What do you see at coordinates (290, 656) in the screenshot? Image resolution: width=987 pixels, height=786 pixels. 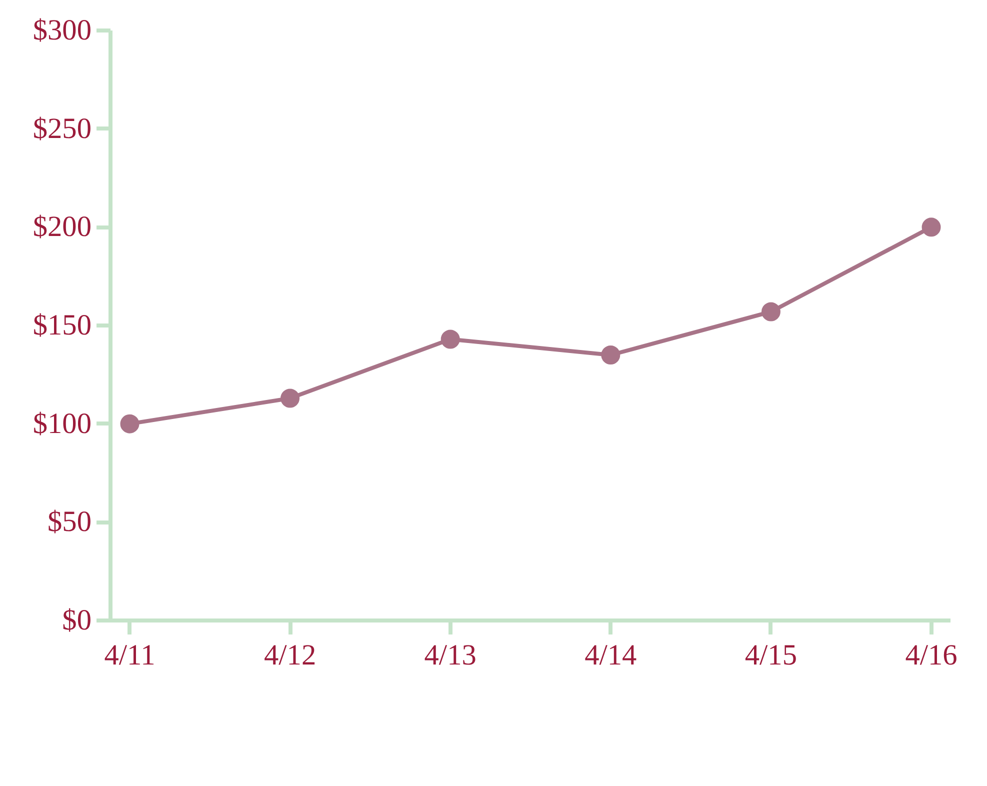 I see `x-tick-label: 4/12` at bounding box center [290, 656].